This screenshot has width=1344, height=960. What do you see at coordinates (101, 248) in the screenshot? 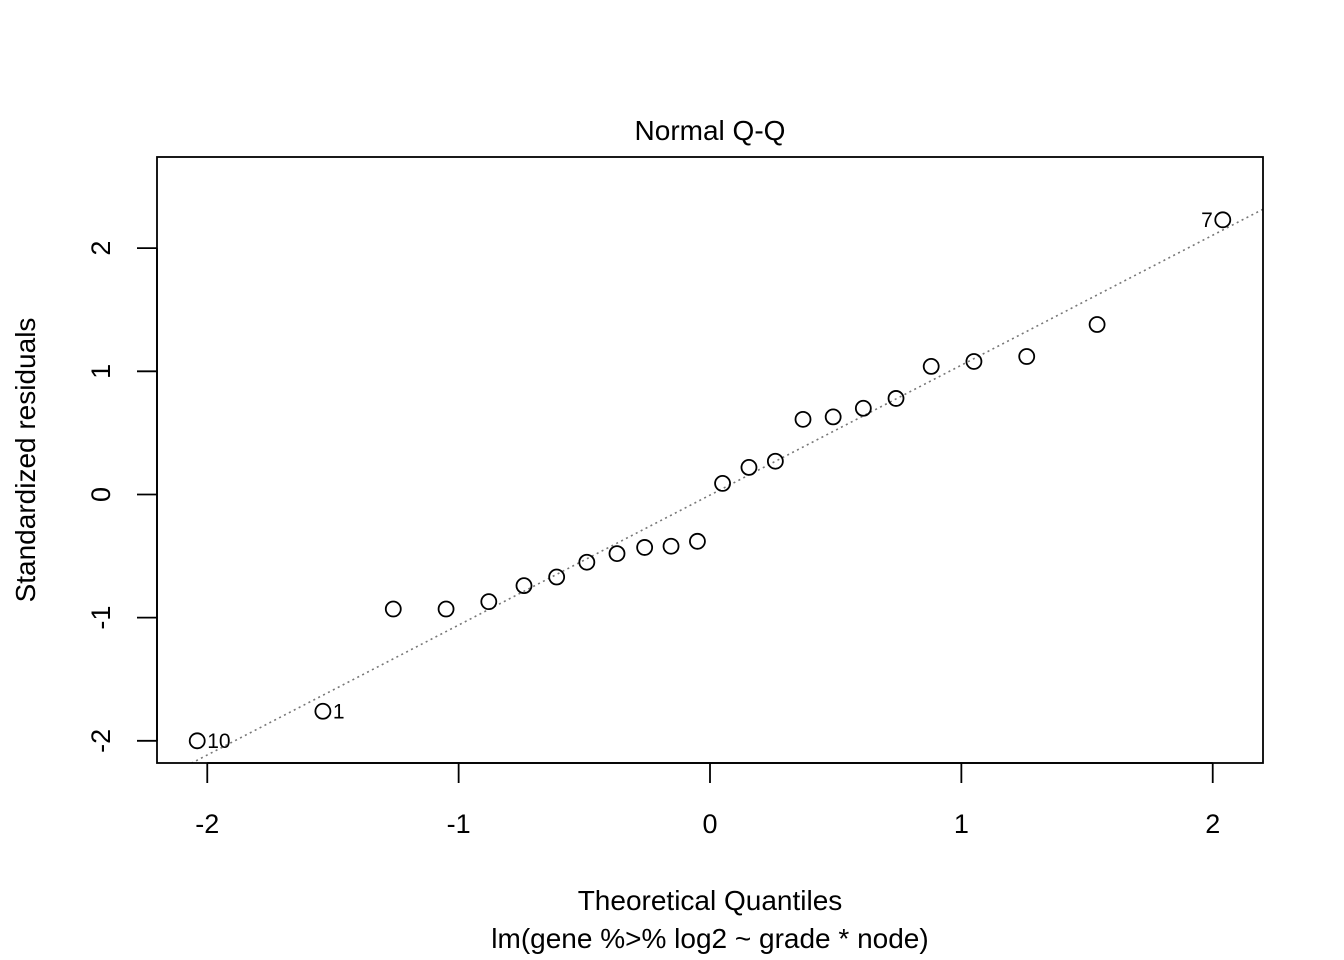
I see `y-tick-label: 2` at bounding box center [101, 248].